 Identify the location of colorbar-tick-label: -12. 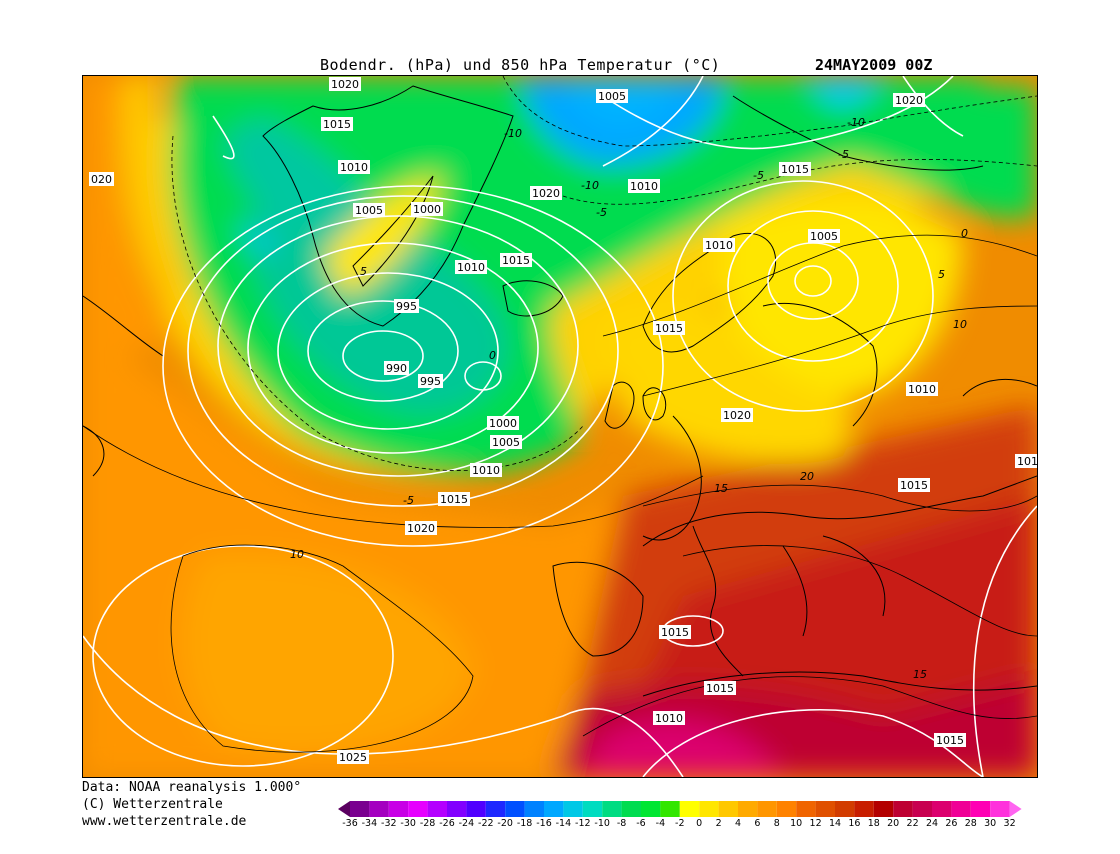
(583, 823).